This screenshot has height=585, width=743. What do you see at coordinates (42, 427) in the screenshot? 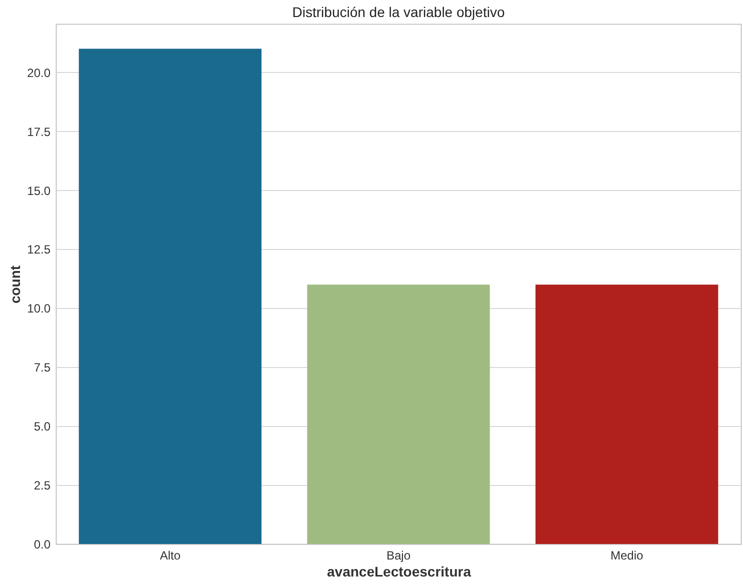
I see `y-tick-label: 5.0` at bounding box center [42, 427].